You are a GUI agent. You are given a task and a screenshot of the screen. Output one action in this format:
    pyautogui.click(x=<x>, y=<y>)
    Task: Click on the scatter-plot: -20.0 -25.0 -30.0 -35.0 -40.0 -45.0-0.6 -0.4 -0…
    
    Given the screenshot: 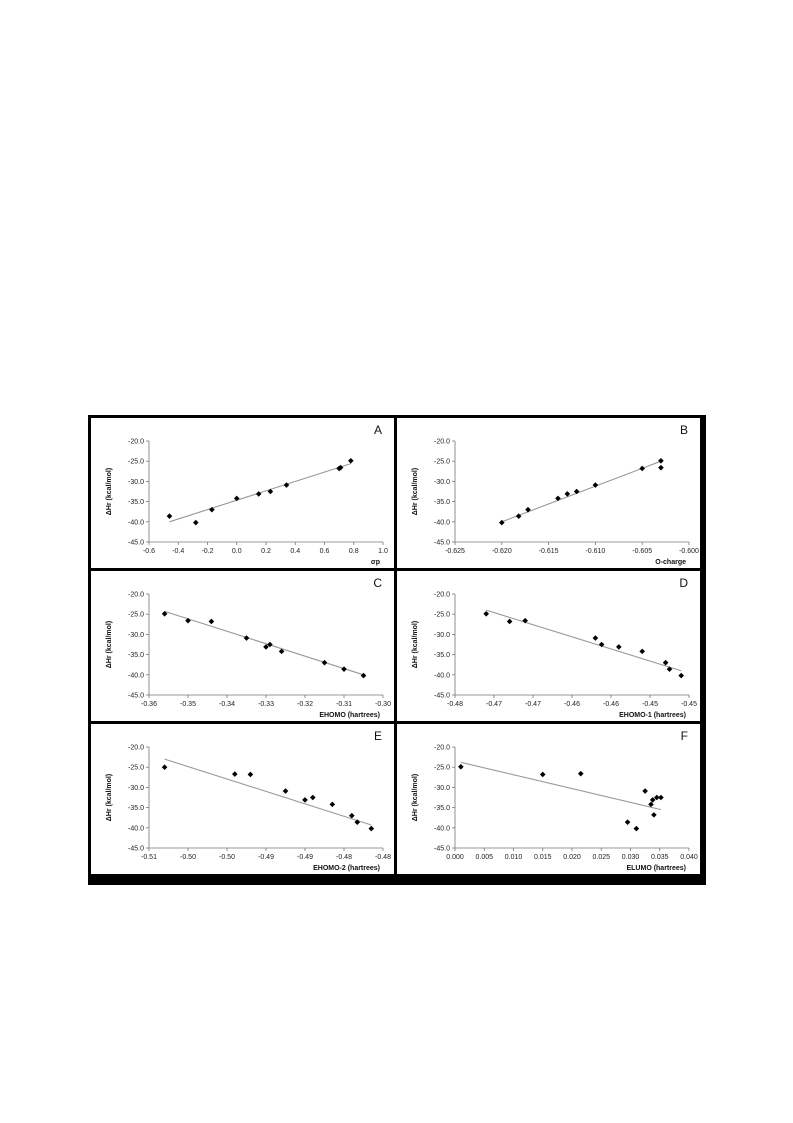 What is the action you would take?
    pyautogui.click(x=247, y=494)
    